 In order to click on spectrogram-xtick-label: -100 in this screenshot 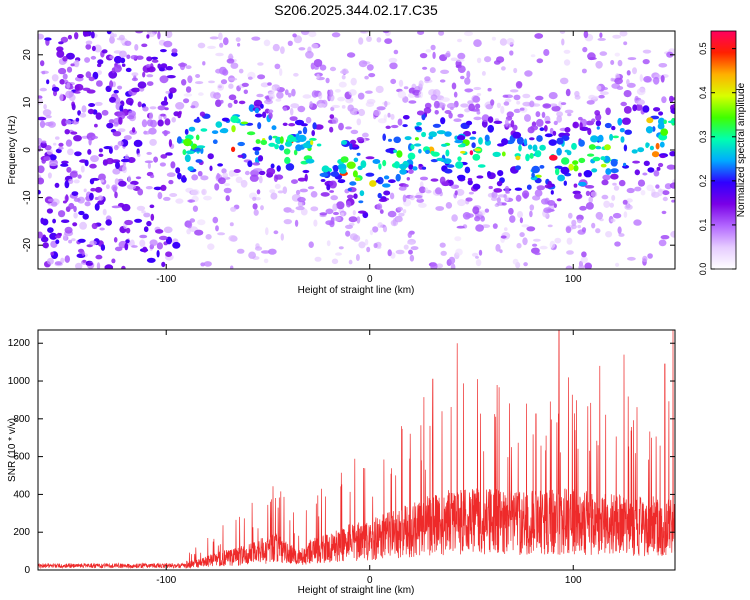, I will do `click(166, 279)`.